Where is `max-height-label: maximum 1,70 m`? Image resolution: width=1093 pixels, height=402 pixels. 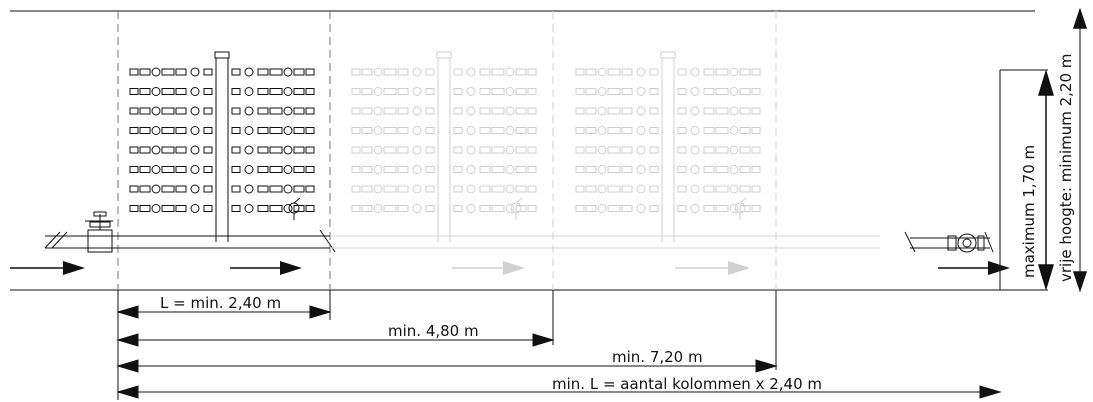
max-height-label: maximum 1,70 m is located at coordinates (1029, 211).